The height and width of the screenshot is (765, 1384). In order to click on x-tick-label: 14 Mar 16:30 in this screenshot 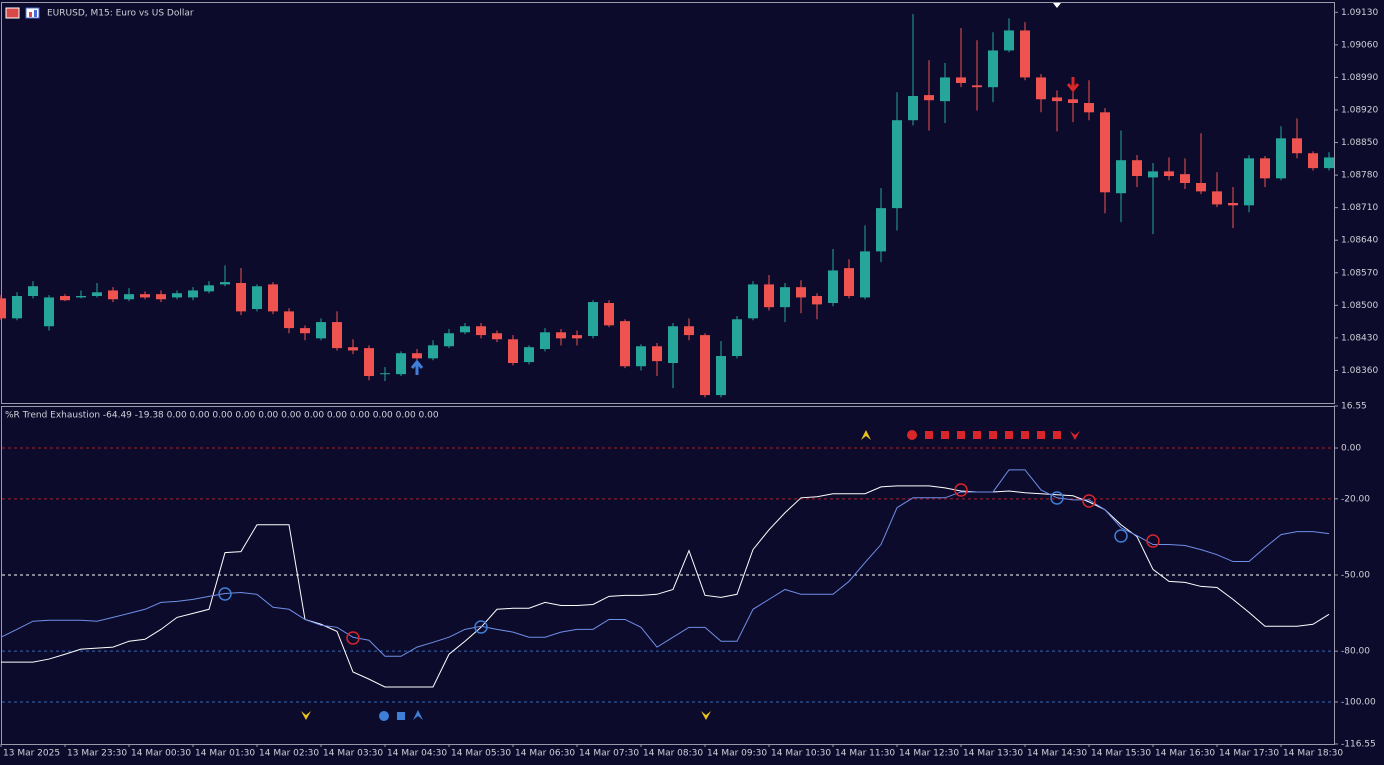, I will do `click(1185, 754)`.